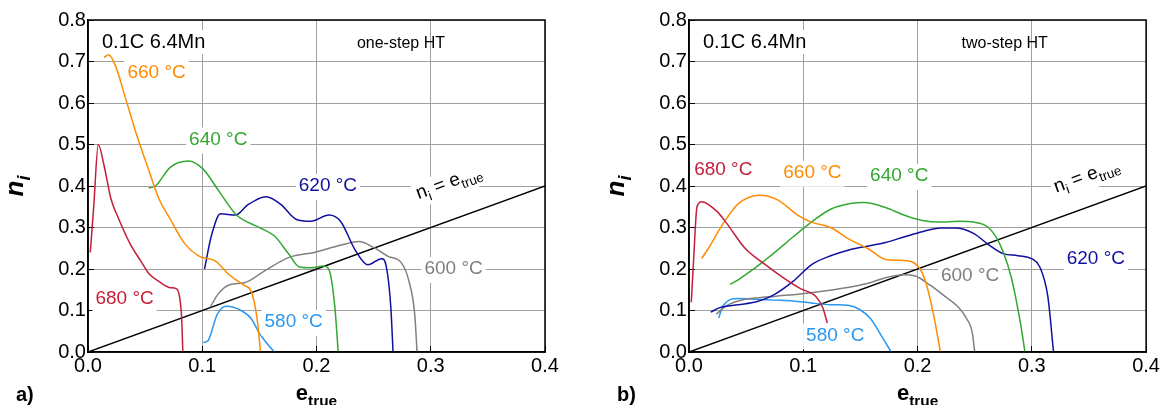 This screenshot has width=1168, height=405. What do you see at coordinates (626, 393) in the screenshot?
I see `text: b)` at bounding box center [626, 393].